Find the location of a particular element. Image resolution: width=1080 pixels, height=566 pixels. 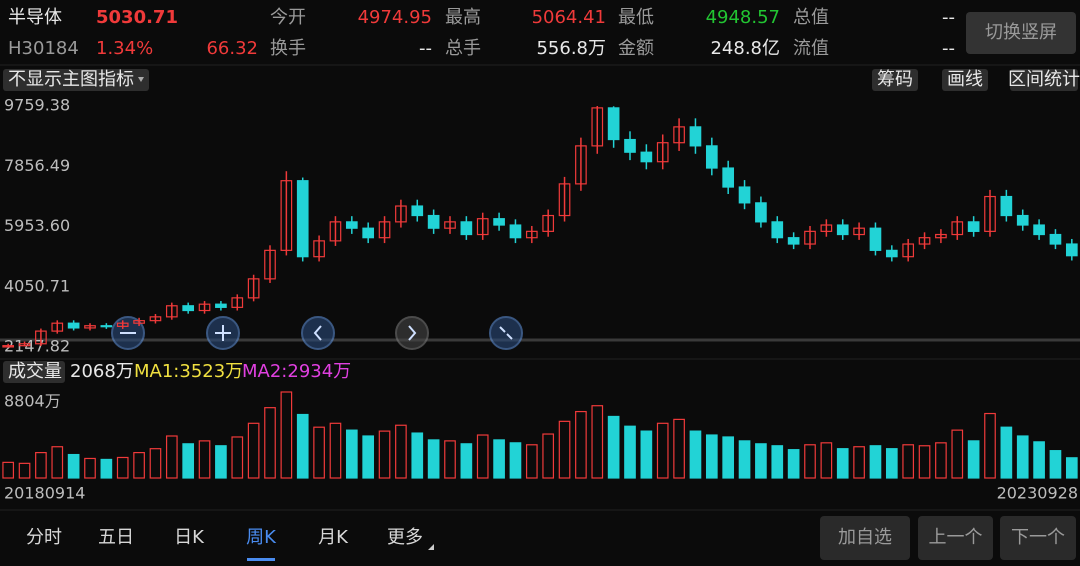

tab: 五日 is located at coordinates (116, 537).